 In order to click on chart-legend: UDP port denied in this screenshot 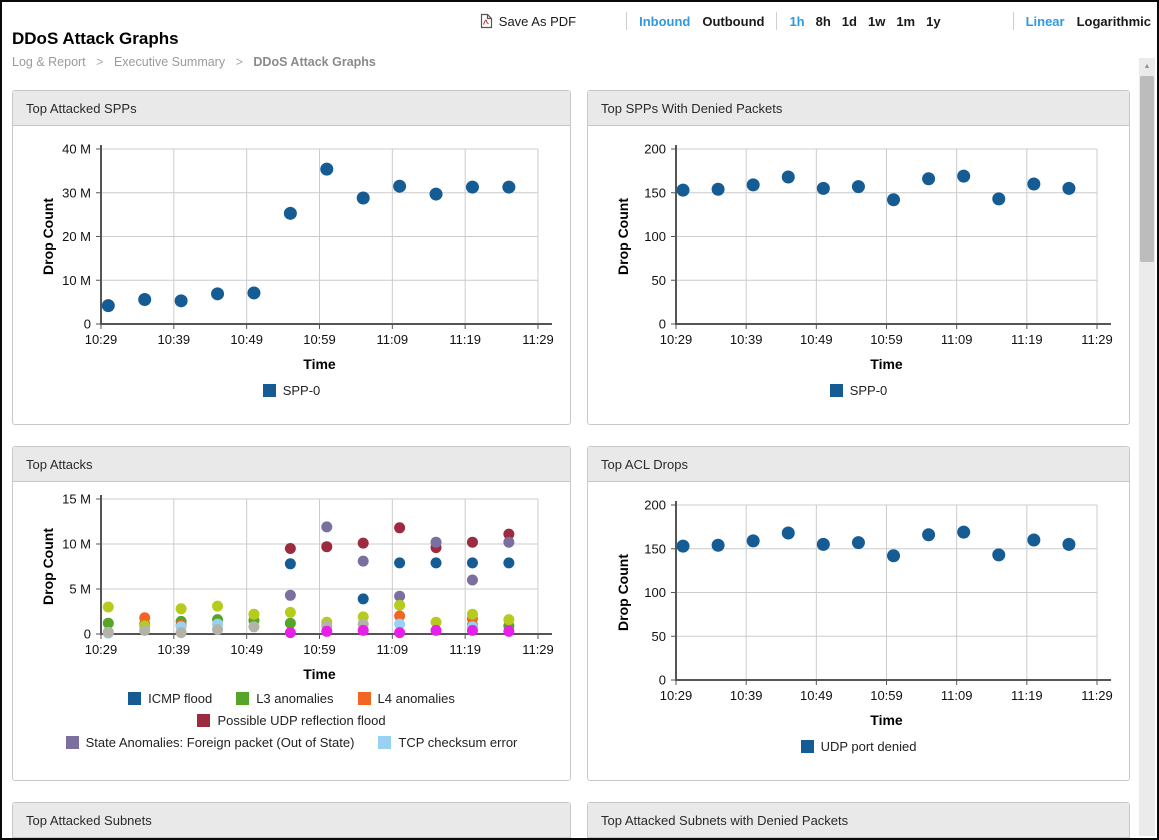, I will do `click(858, 746)`.